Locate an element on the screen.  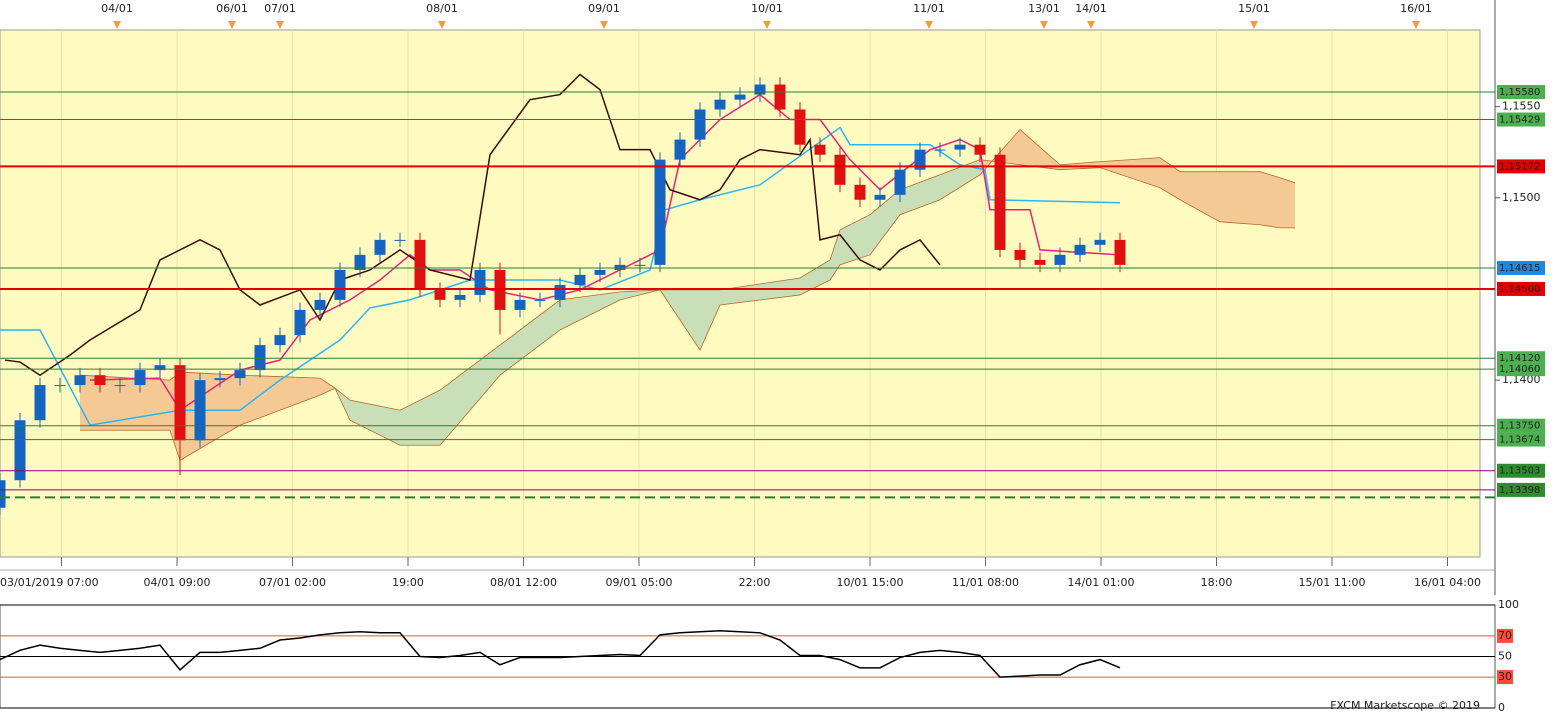
level-label: 1,13398 is located at coordinates (1519, 490).